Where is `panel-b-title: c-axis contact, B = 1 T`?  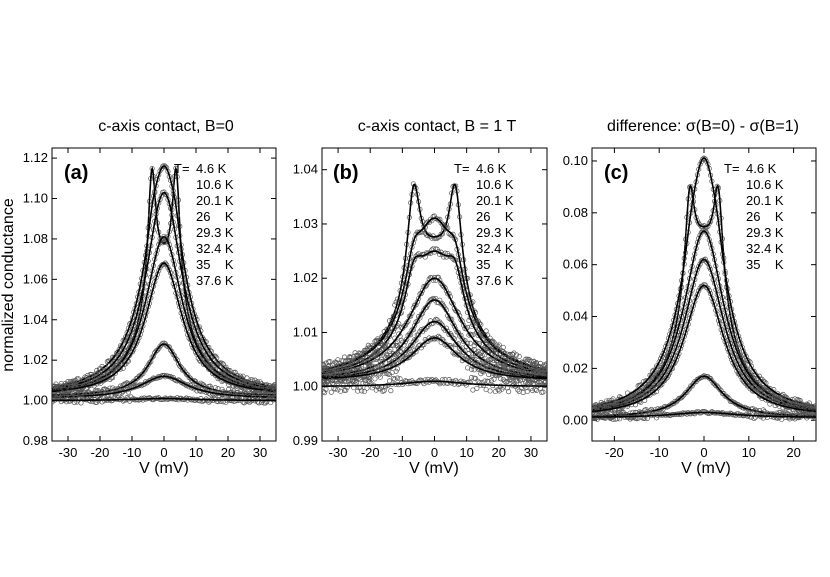
panel-b-title: c-axis contact, B = 1 T is located at coordinates (437, 126).